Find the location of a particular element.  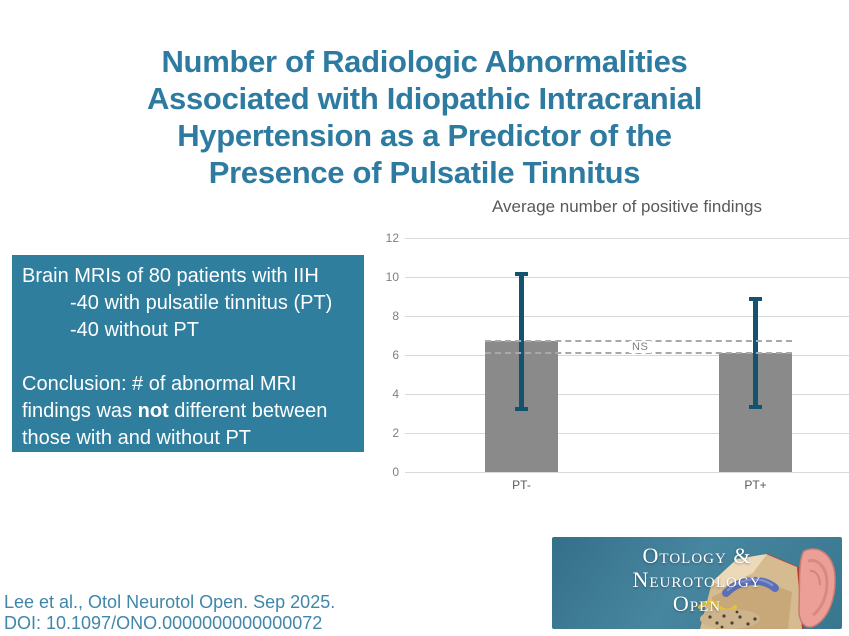

citation-doi: DOI: 10.1097/ONO.0000000000000072 is located at coordinates (163, 623).